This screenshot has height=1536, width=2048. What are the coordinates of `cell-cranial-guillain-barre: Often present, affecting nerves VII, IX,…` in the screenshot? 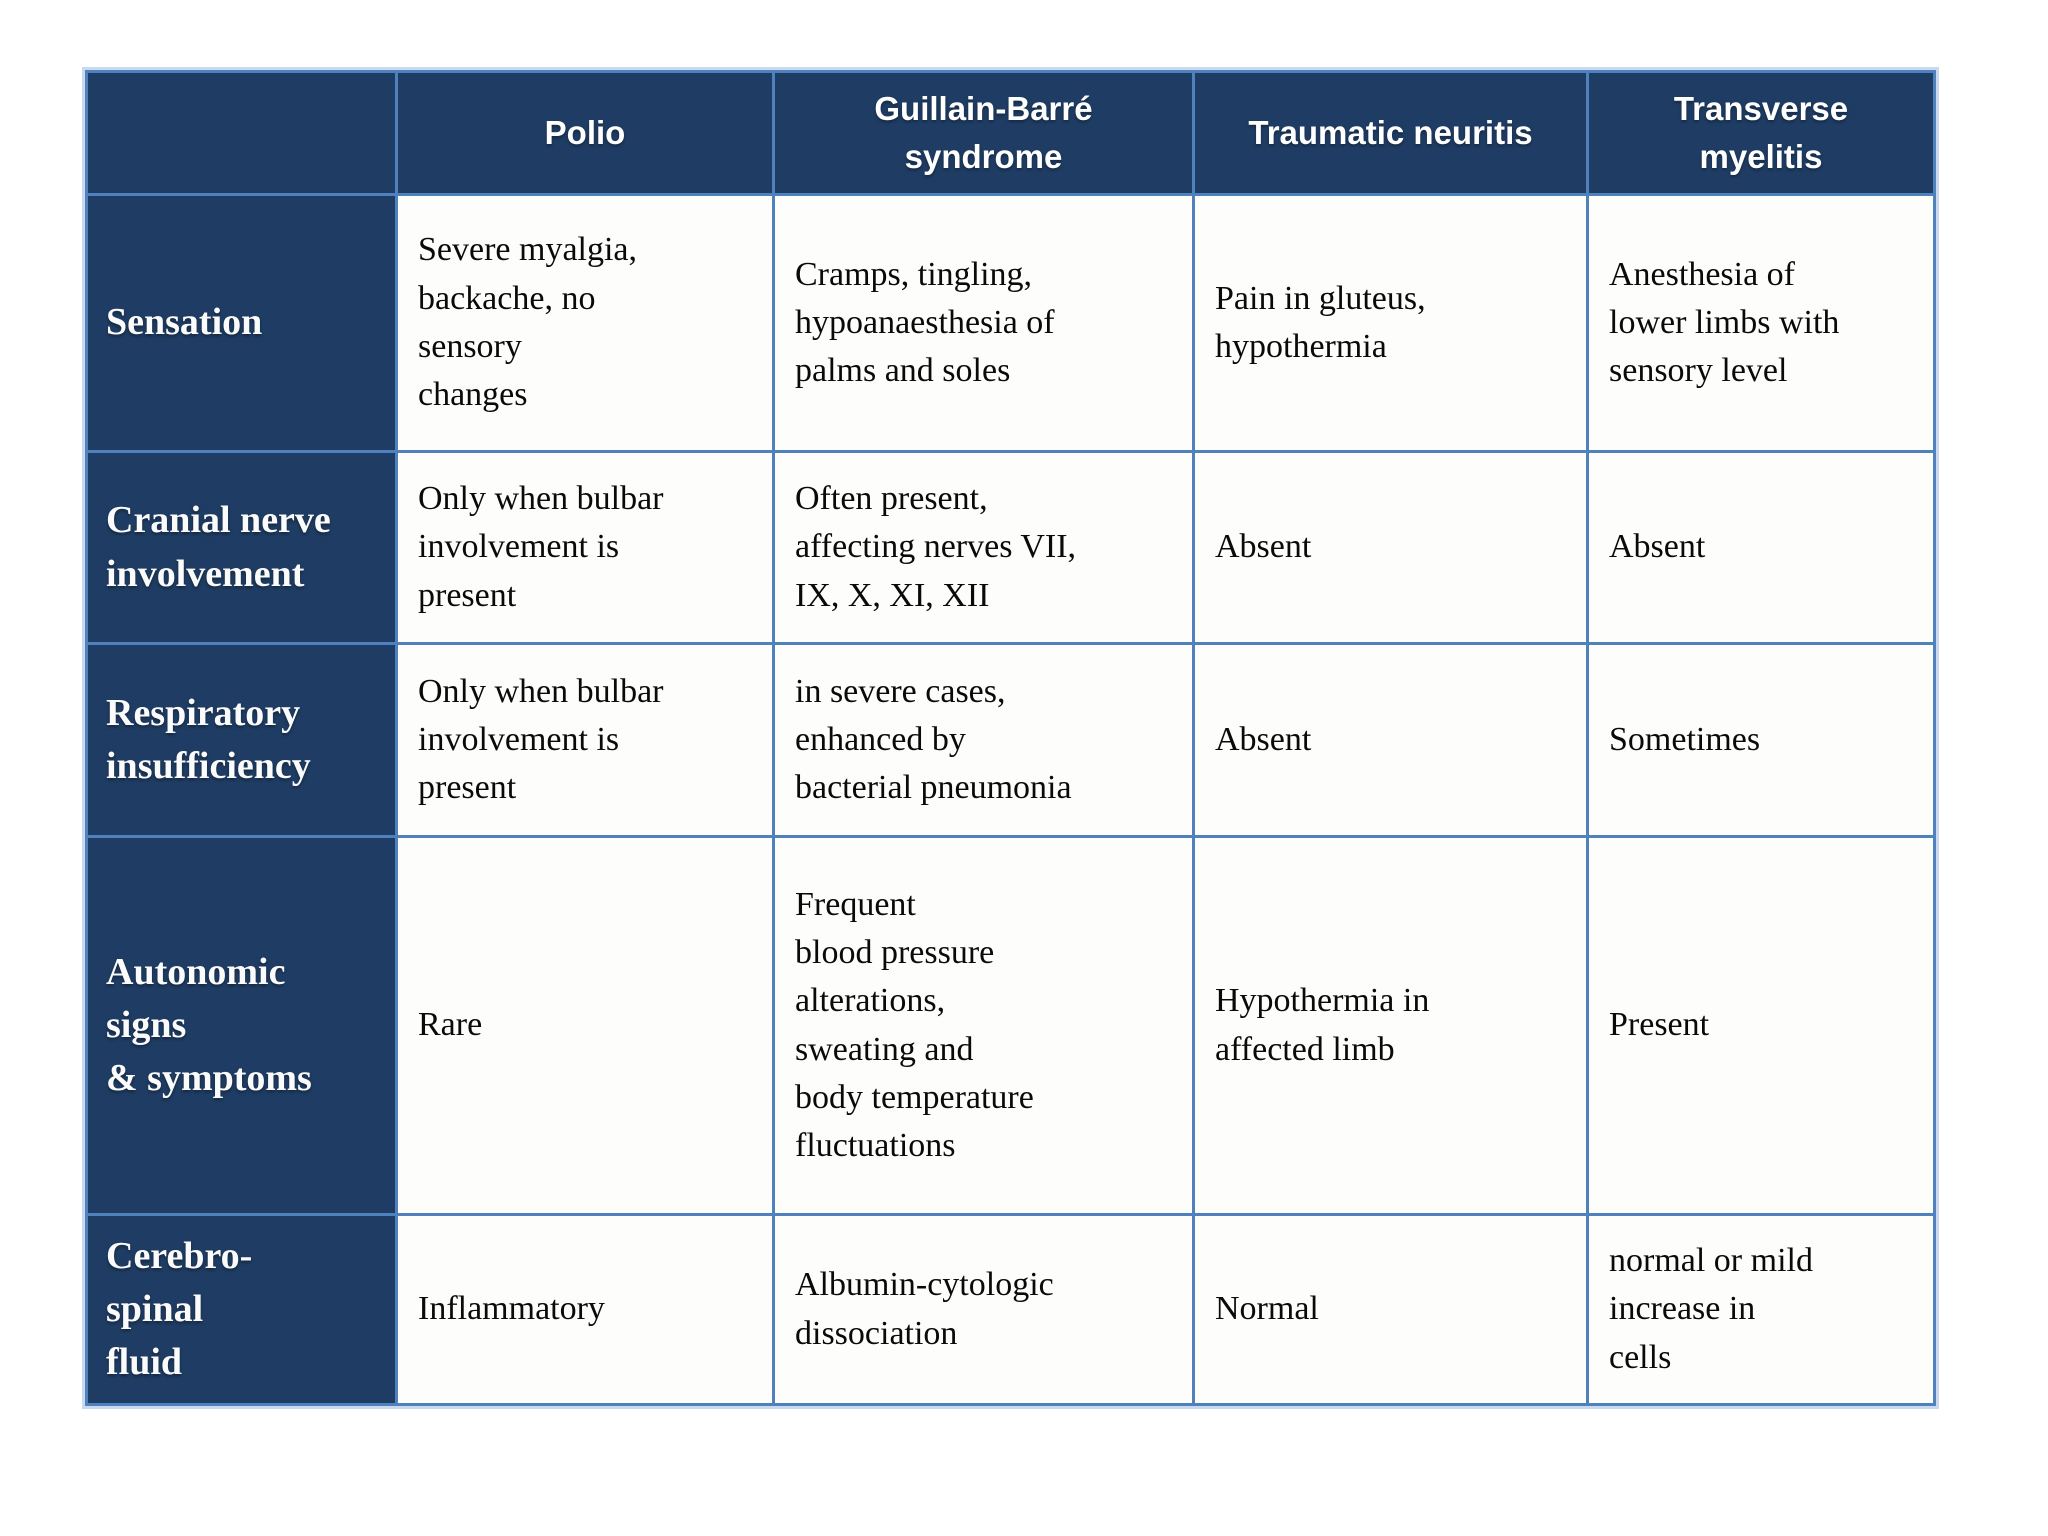 It's located at (983, 547).